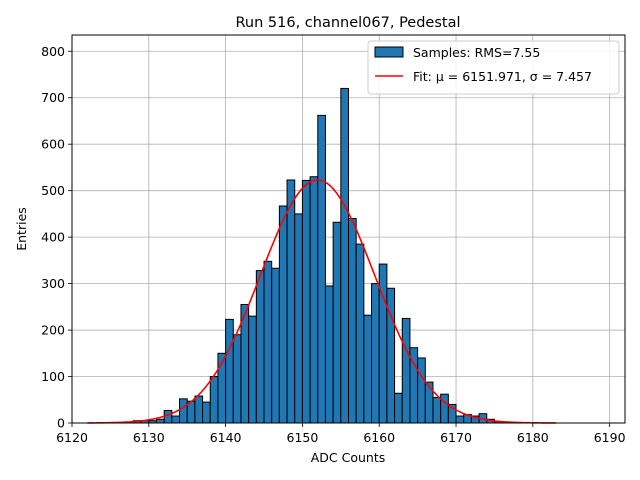 This screenshot has height=480, width=640. What do you see at coordinates (61, 423) in the screenshot?
I see `y-tick-label: 0` at bounding box center [61, 423].